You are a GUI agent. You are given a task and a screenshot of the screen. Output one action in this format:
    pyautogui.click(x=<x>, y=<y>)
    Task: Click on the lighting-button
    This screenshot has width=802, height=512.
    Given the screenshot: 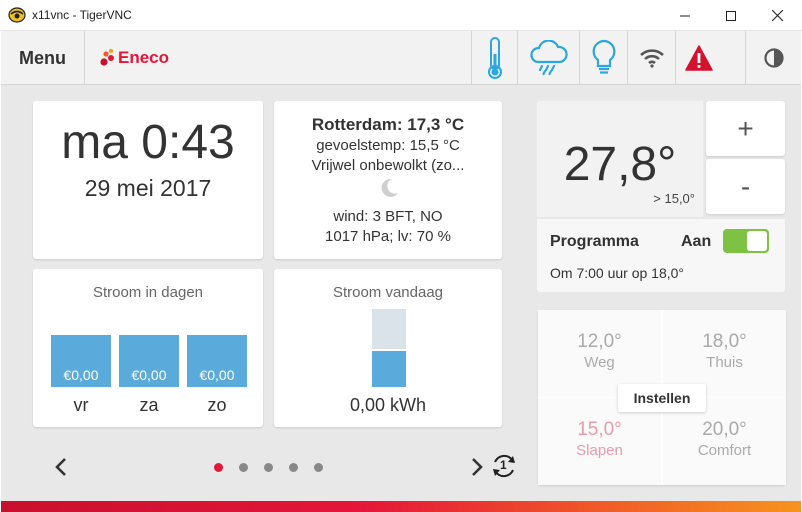 What is the action you would take?
    pyautogui.click(x=603, y=58)
    